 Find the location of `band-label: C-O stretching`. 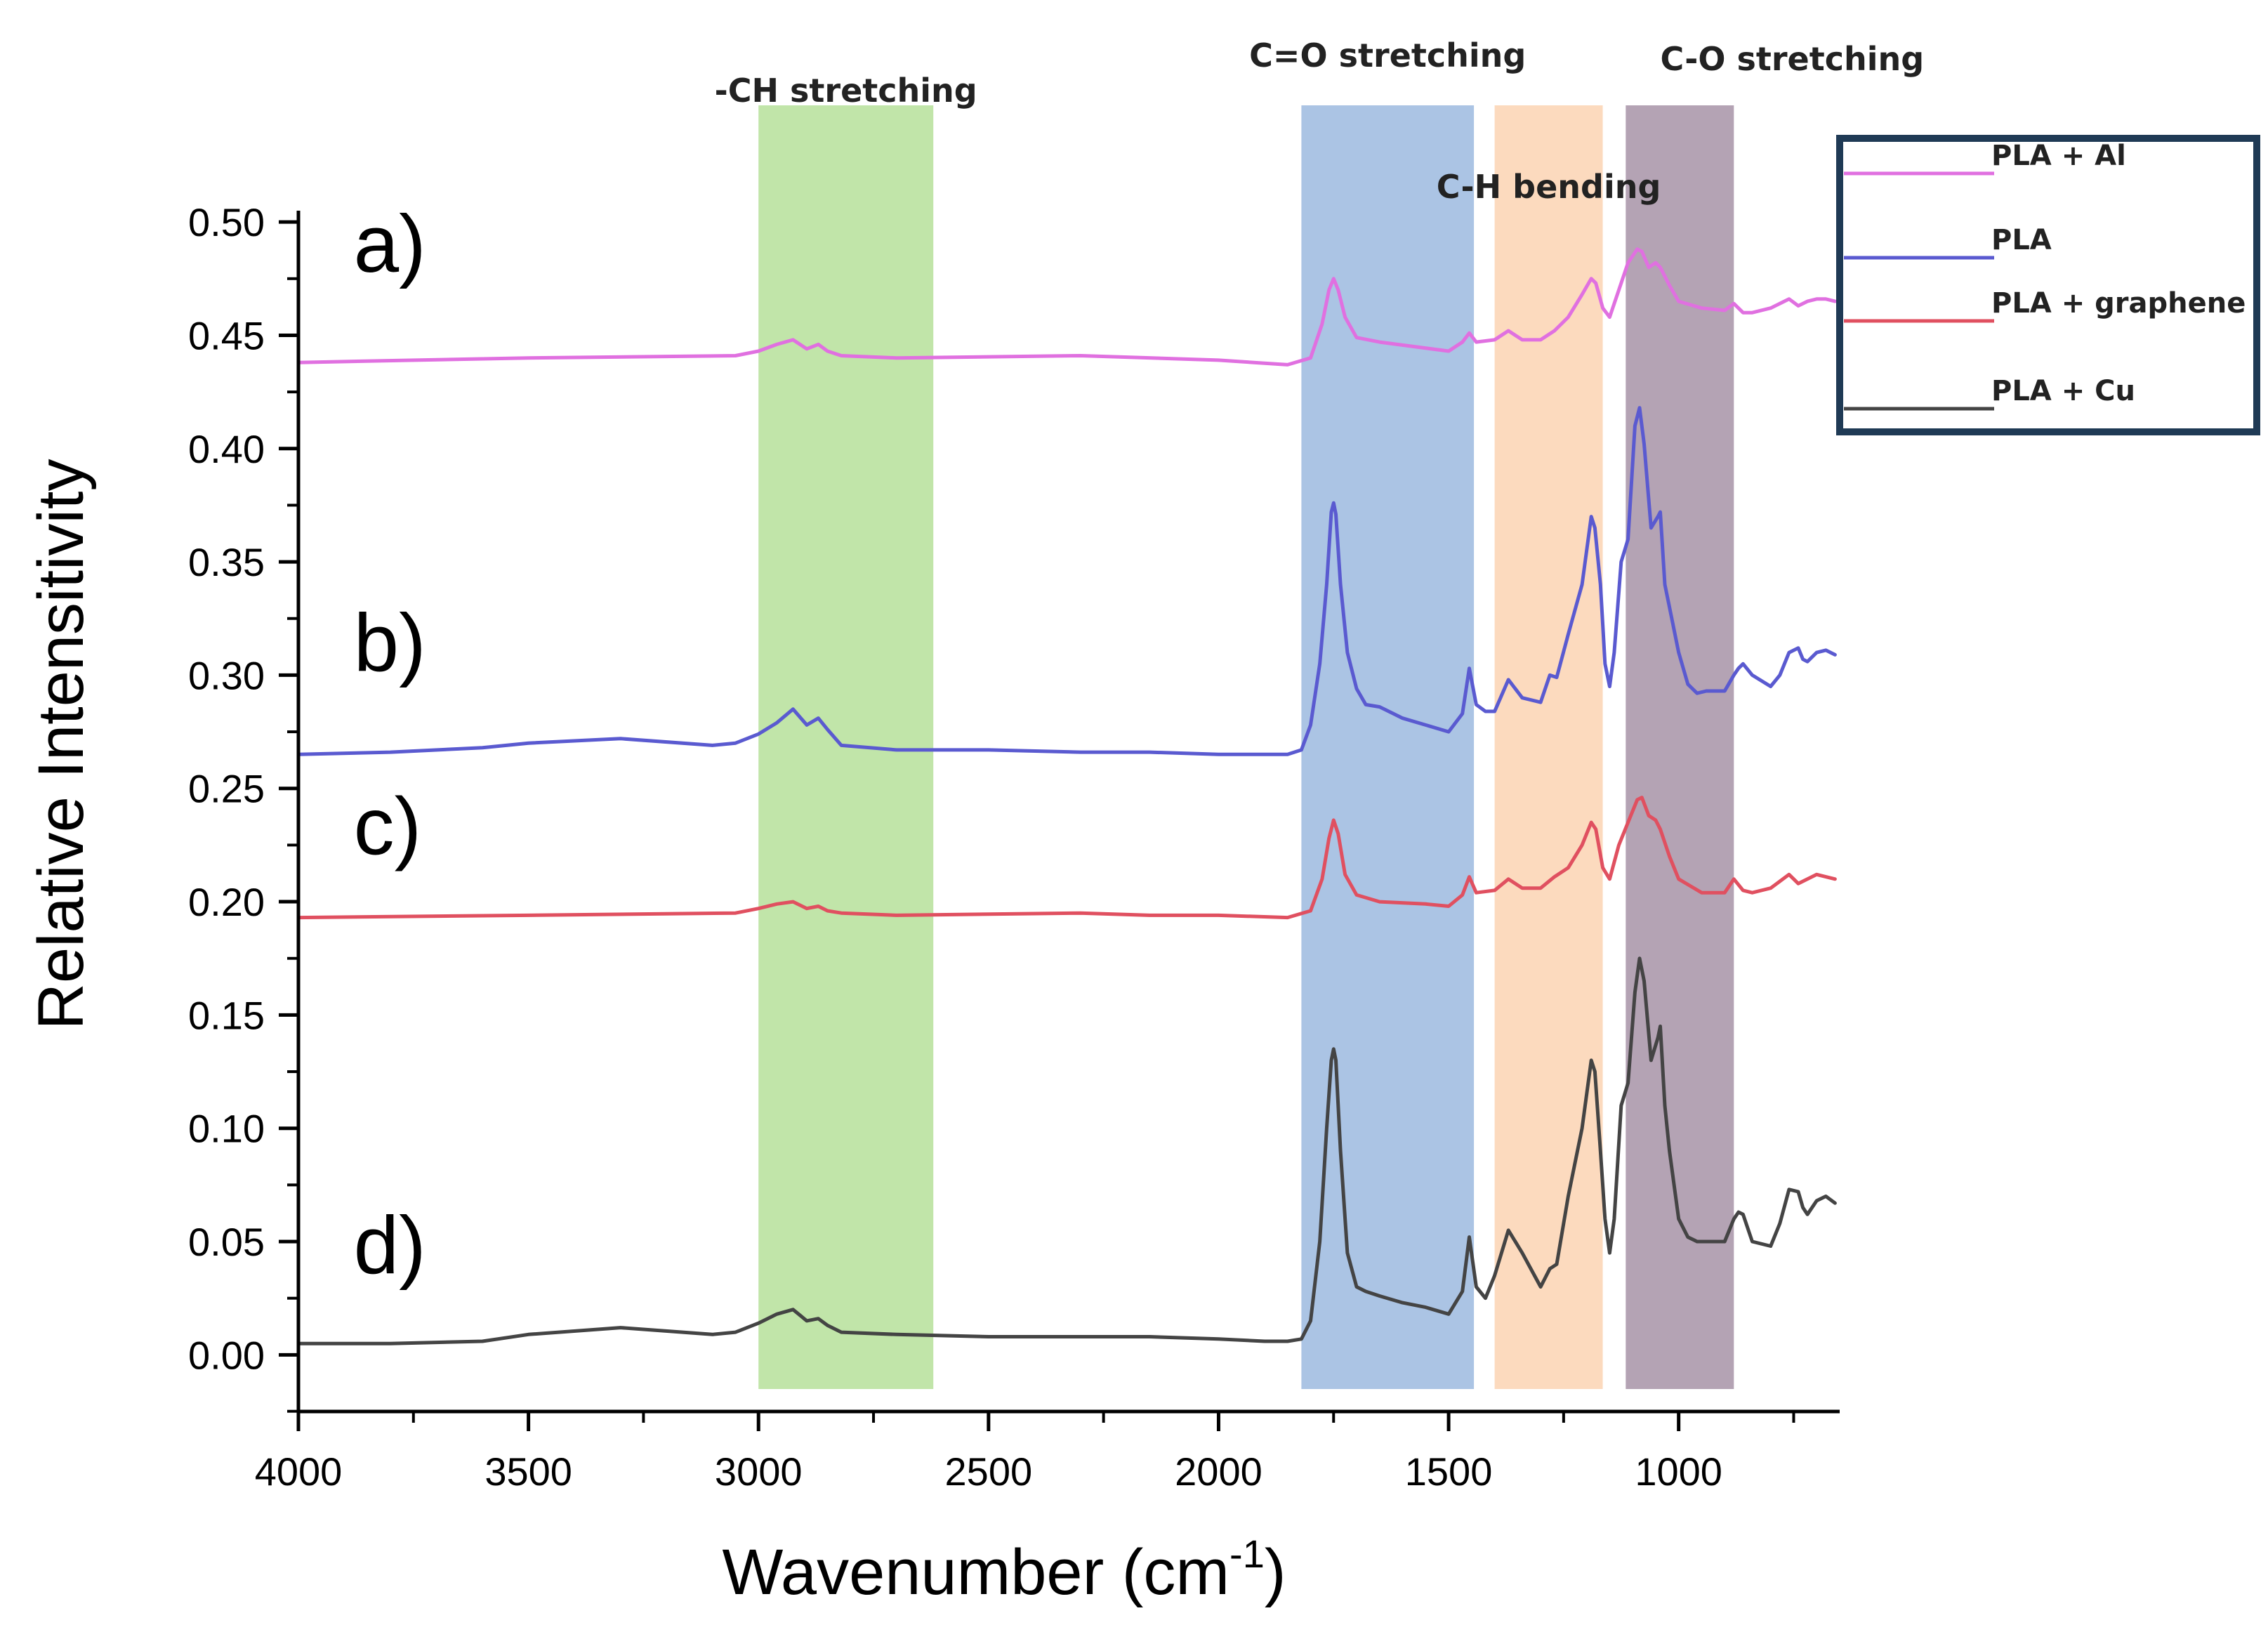

band-label: C-O stretching is located at coordinates (1792, 59).